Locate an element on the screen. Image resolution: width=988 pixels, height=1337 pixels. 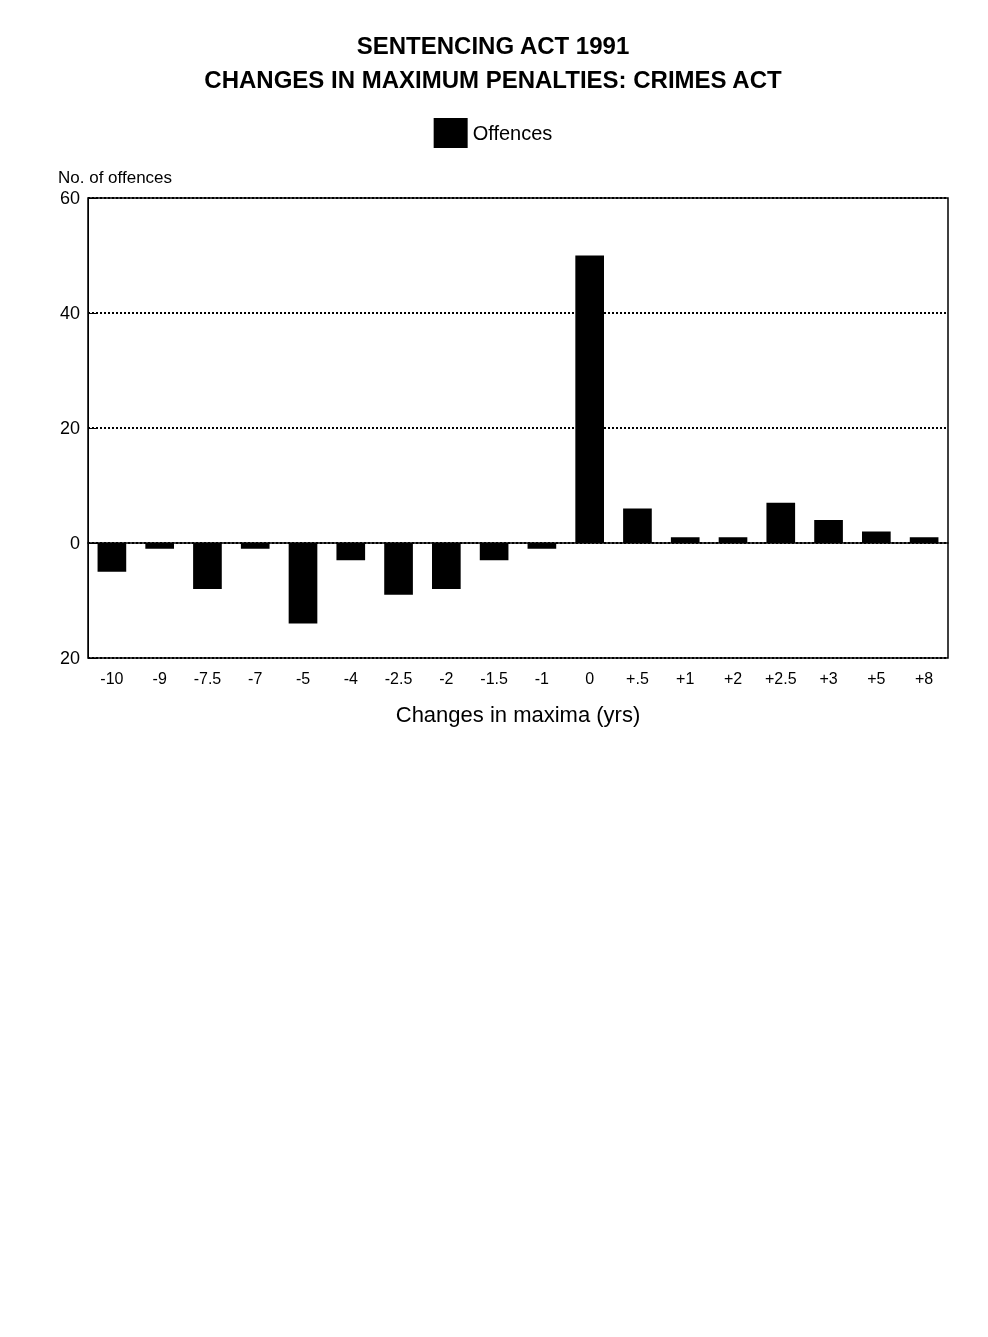
x-tick-label: -5 is located at coordinates (303, 678).